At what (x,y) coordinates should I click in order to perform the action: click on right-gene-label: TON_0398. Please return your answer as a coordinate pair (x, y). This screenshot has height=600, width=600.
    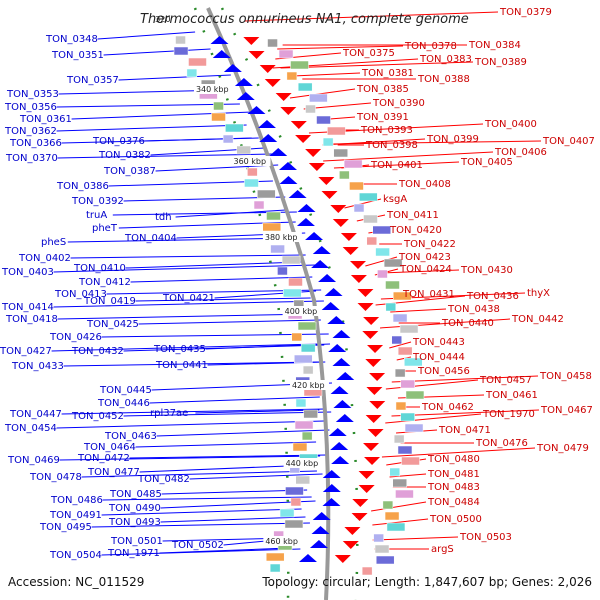
    Looking at the image, I should click on (391, 145).